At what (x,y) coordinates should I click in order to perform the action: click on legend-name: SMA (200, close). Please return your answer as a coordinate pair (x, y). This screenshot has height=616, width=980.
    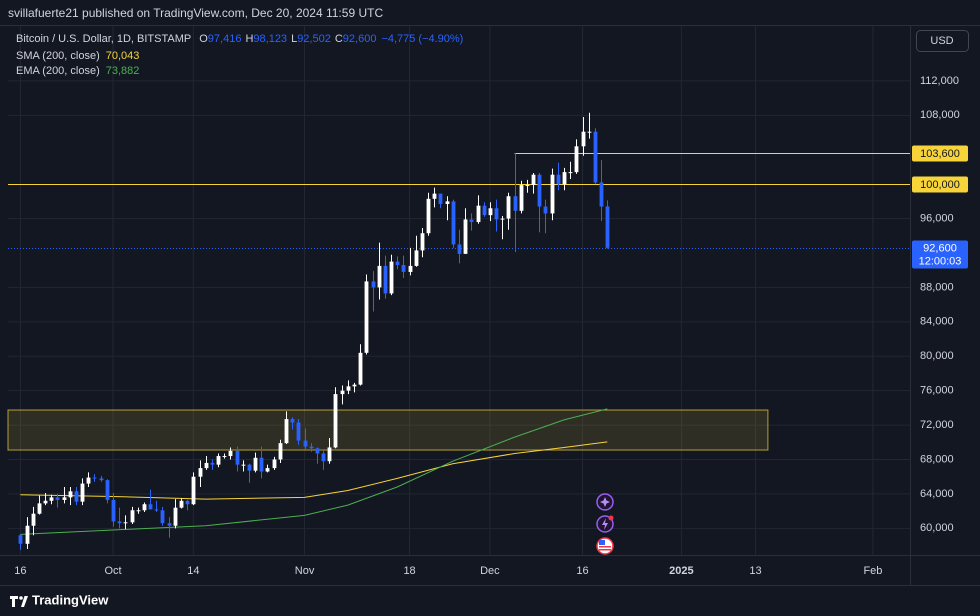
    Looking at the image, I should click on (58, 56).